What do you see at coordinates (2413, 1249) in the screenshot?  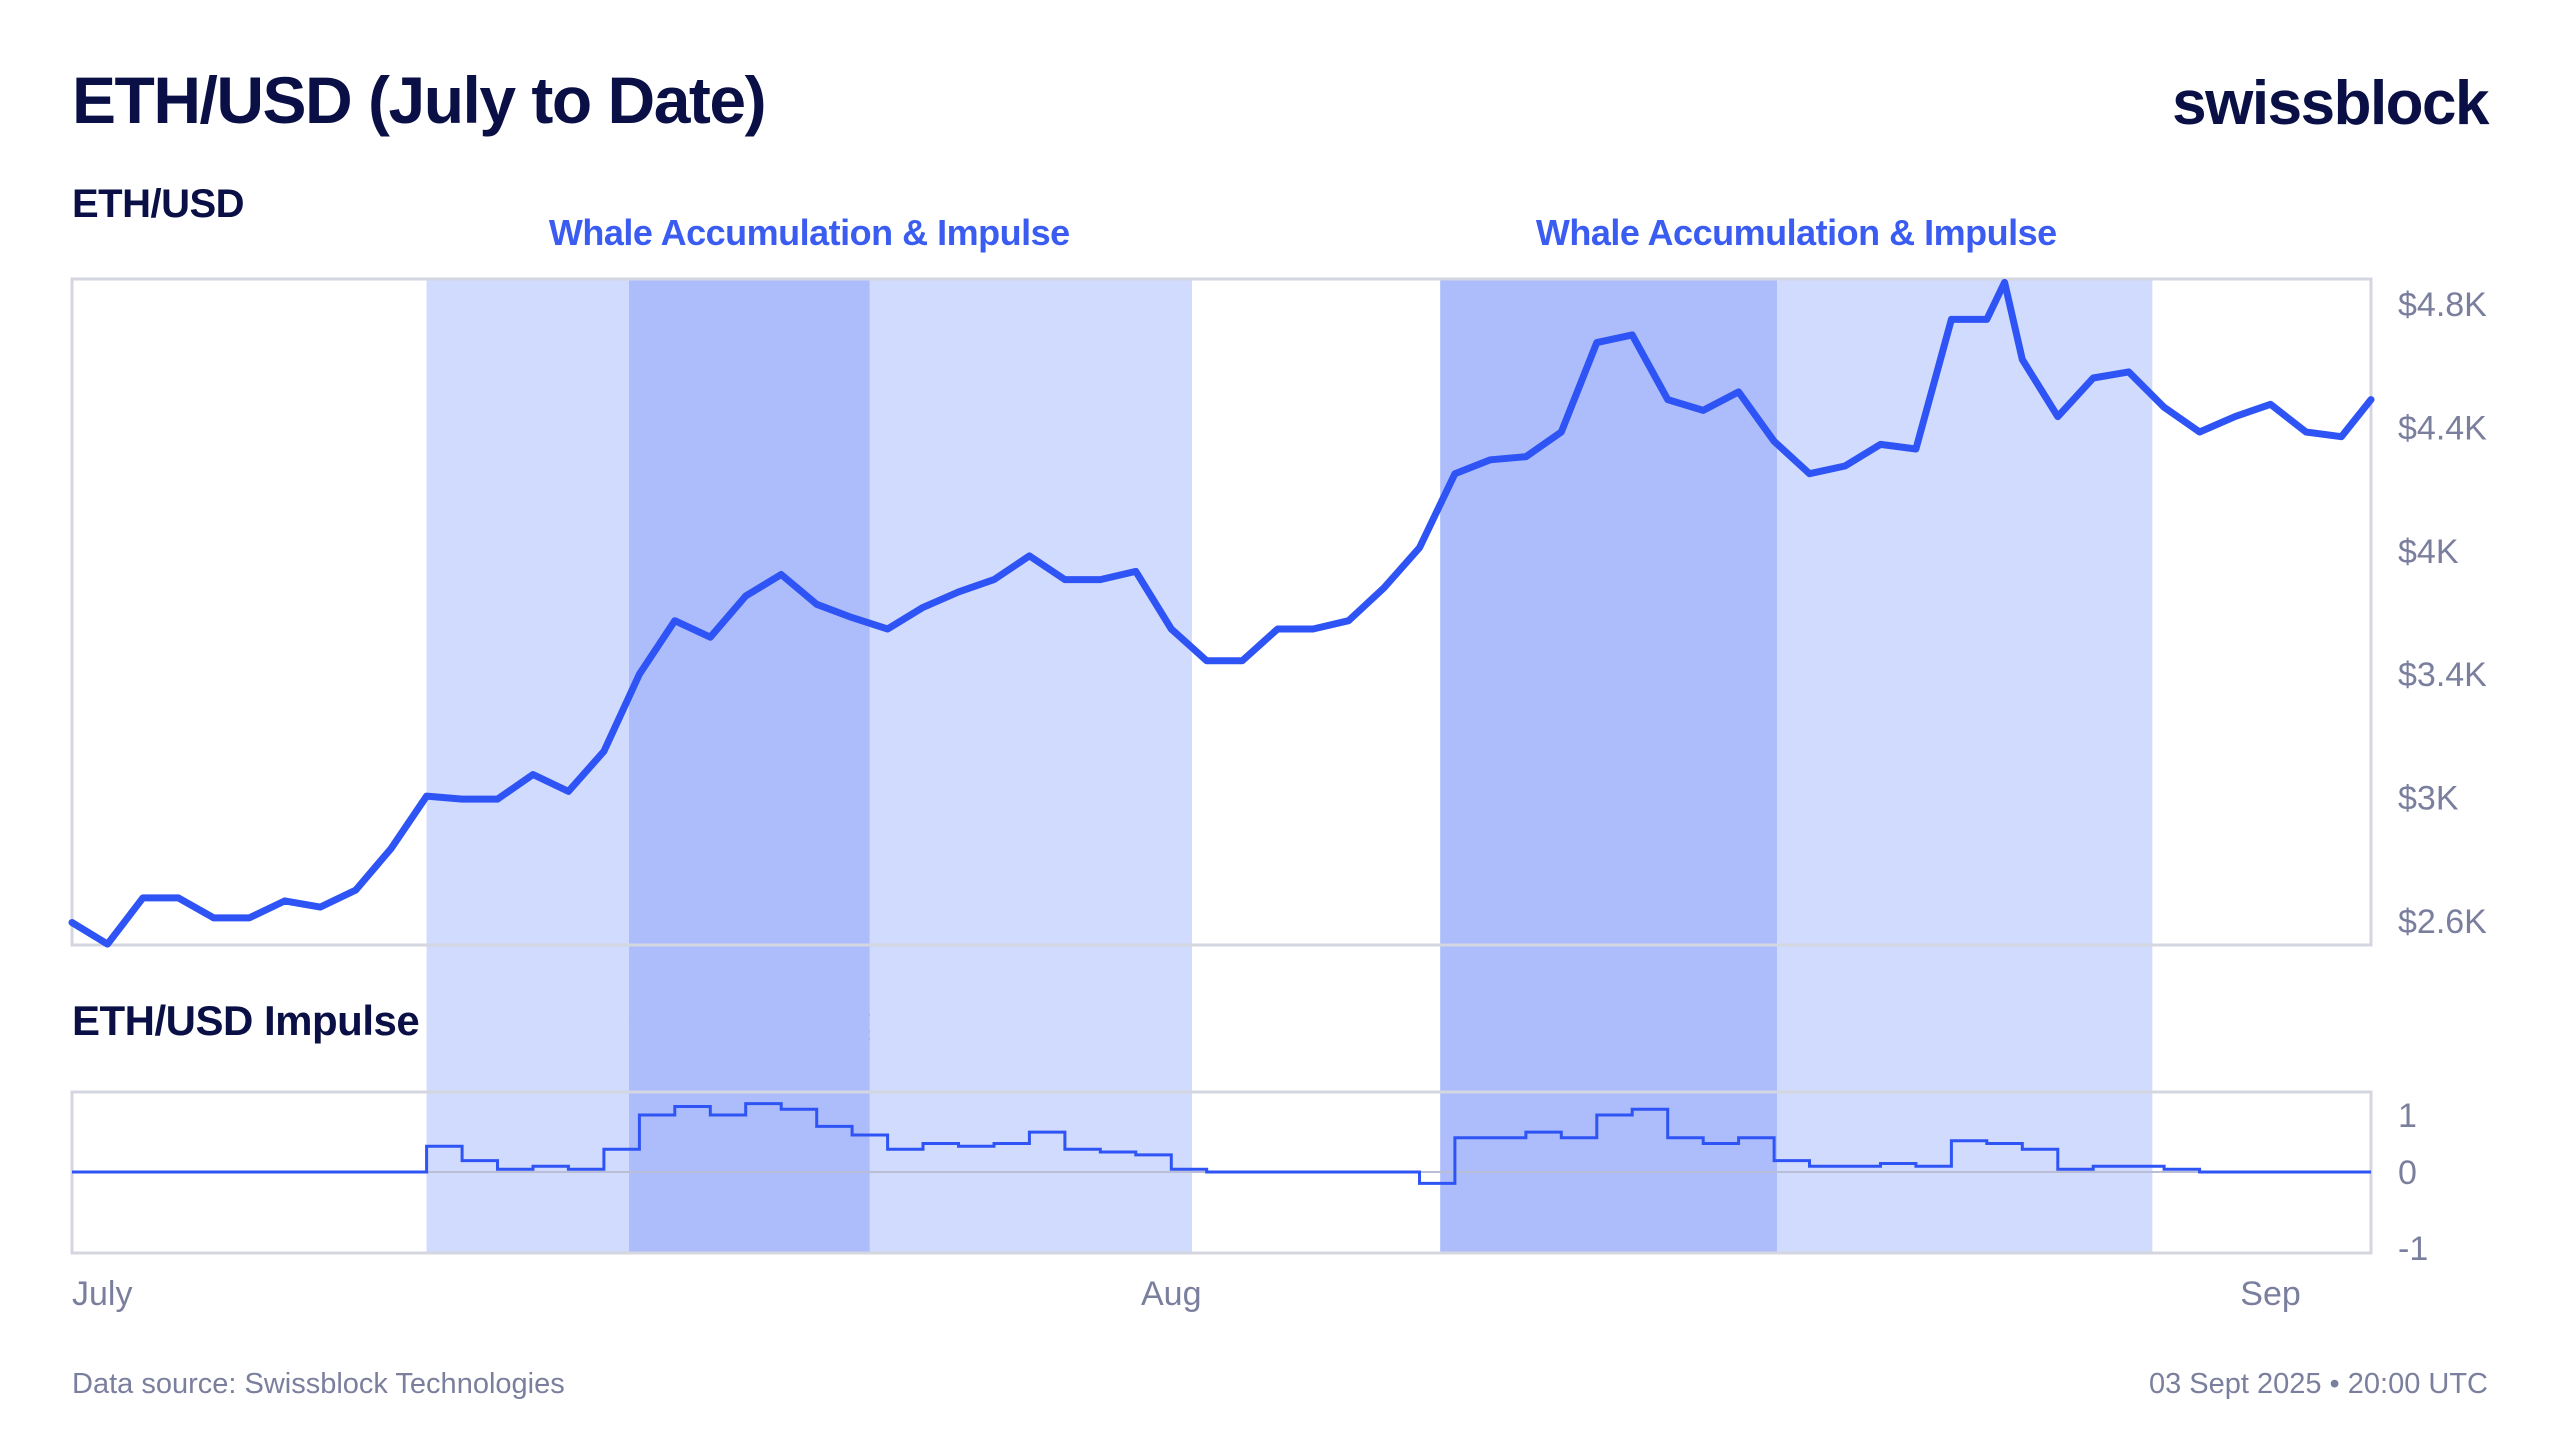 I see `impulse-y-tick-label: -1` at bounding box center [2413, 1249].